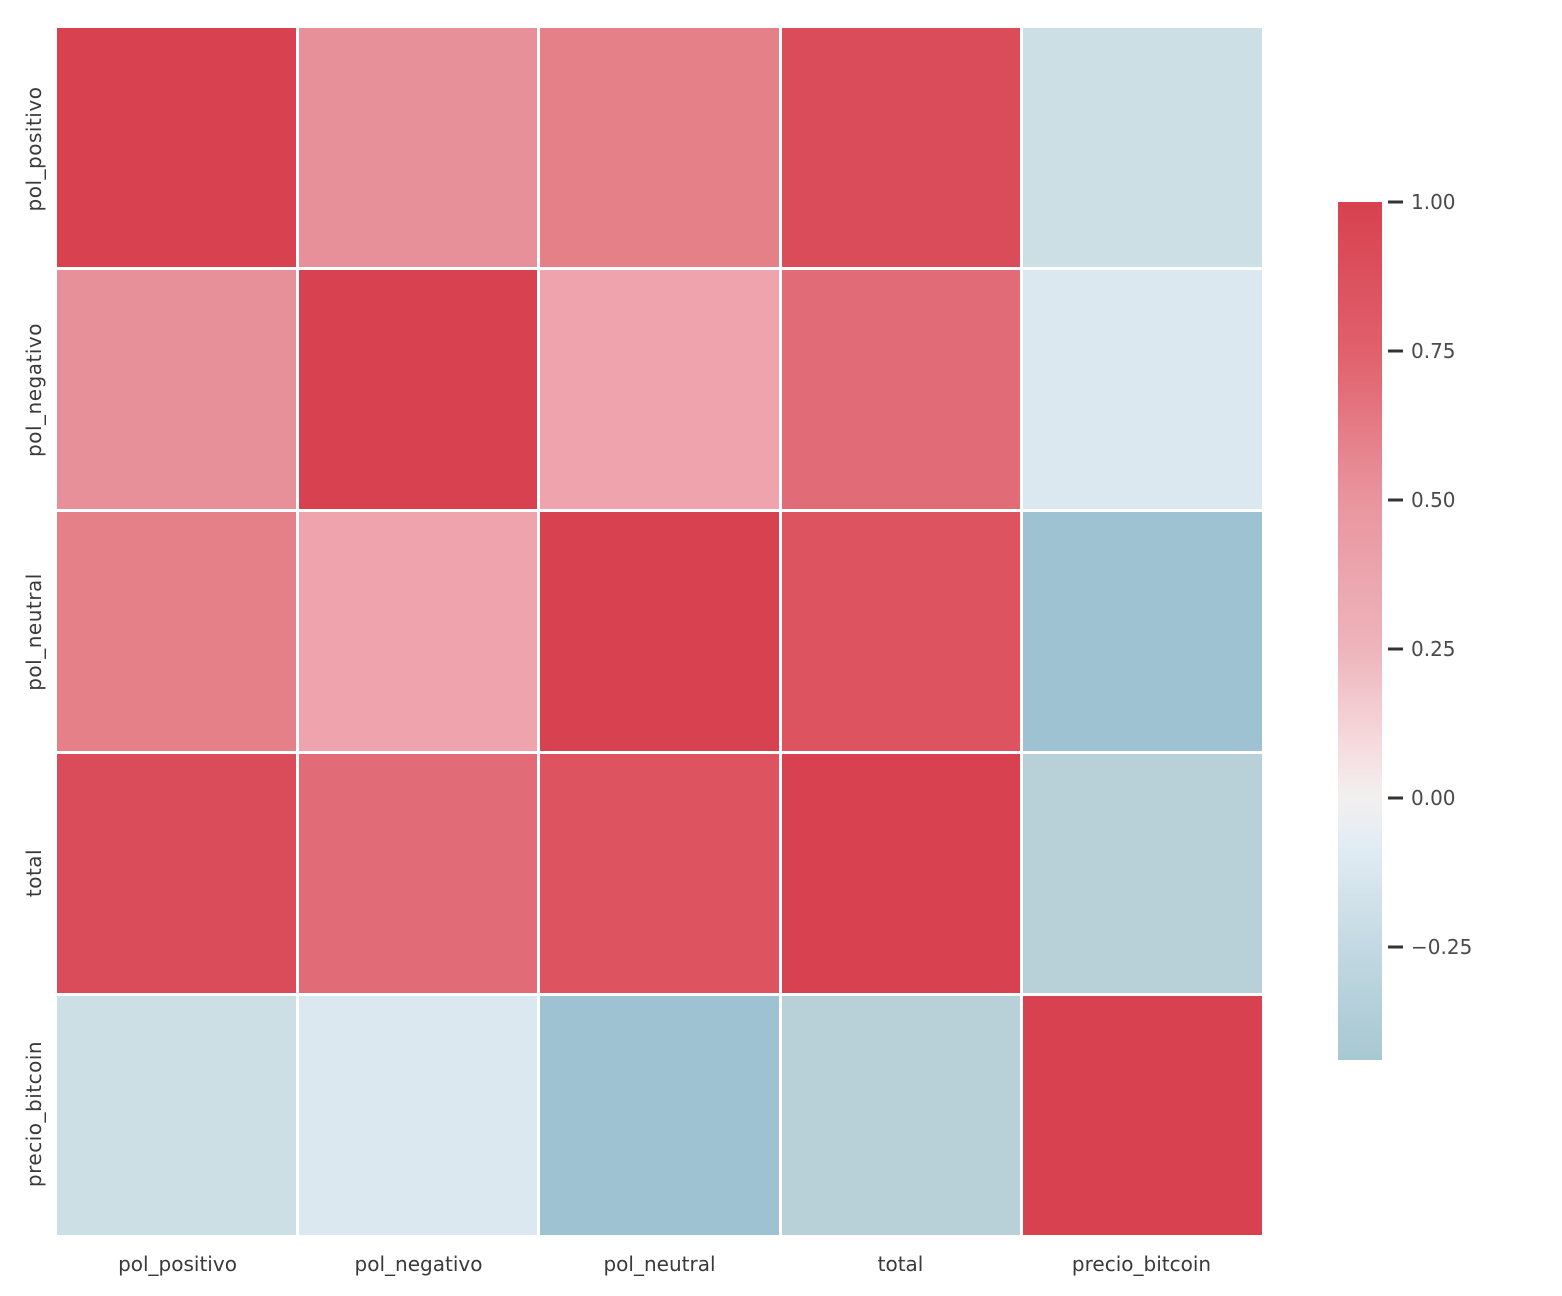  Describe the element at coordinates (1433, 797) in the screenshot. I see `colorbar-tick-label: 0.00` at that location.